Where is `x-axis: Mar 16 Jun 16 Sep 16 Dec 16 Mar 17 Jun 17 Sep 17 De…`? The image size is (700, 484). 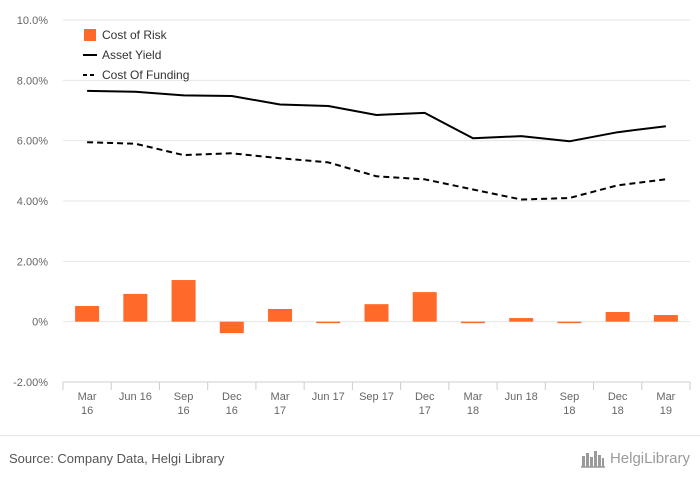 x-axis: Mar 16 Jun 16 Sep 16 Dec 16 Mar 17 Jun 17 Sep 17 De… is located at coordinates (376, 399).